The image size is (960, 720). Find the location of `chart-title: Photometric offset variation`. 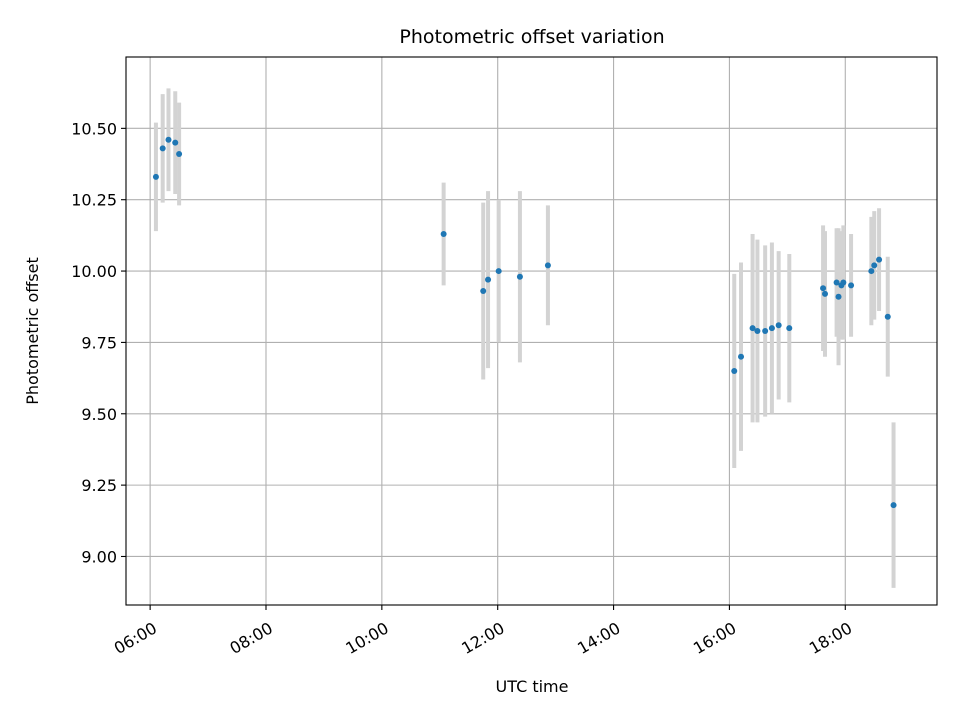

chart-title: Photometric offset variation is located at coordinates (531, 37).